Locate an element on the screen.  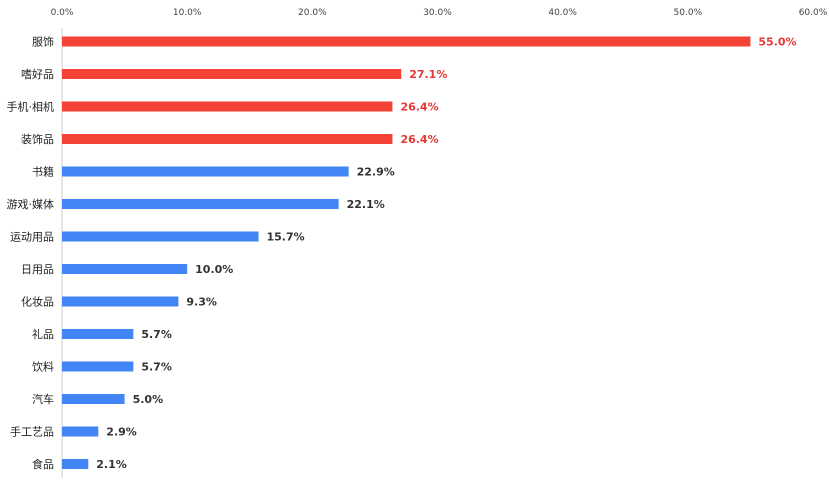
x-tick-label: 0.0% is located at coordinates (62, 13).